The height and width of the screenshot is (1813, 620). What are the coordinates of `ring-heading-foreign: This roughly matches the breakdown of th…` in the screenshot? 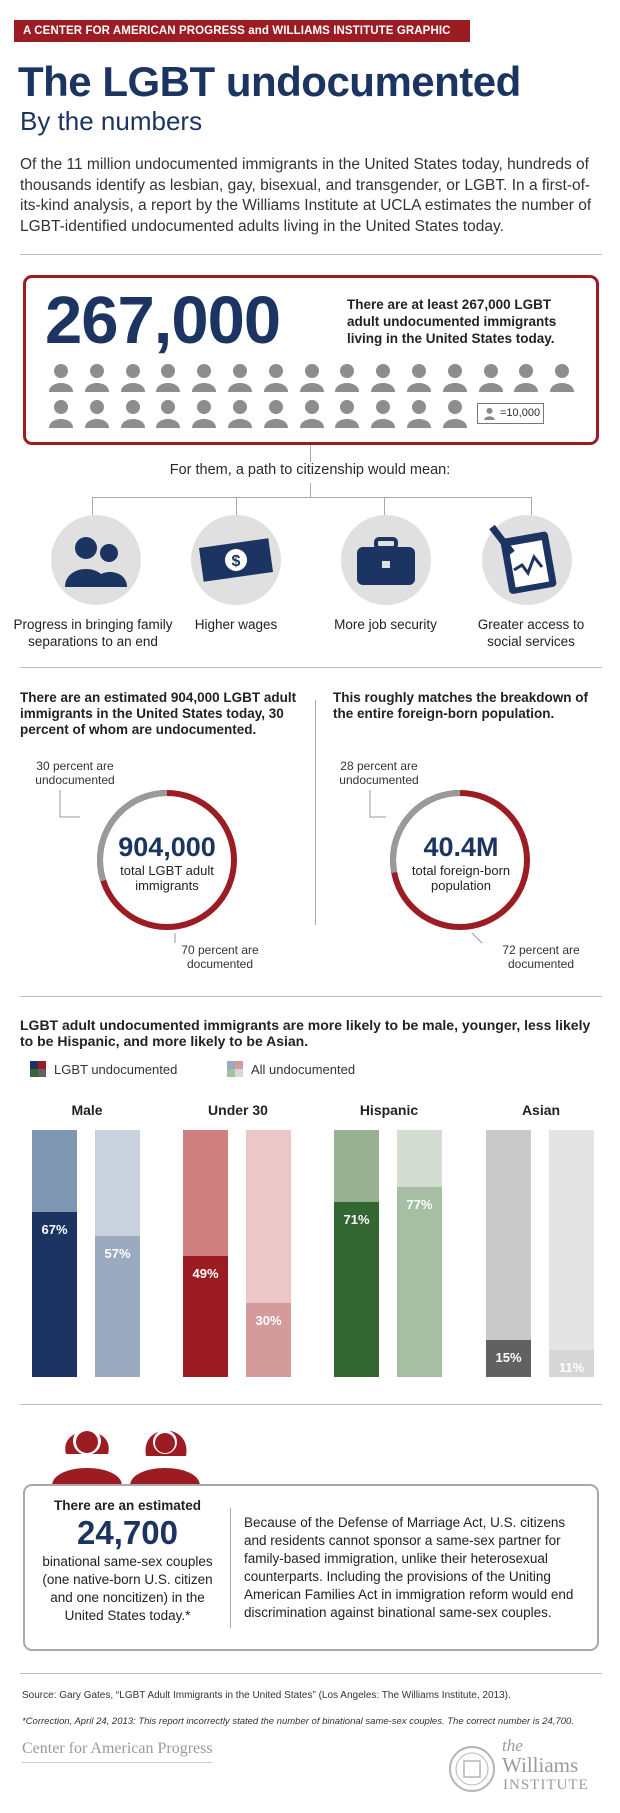 It's located at (461, 705).